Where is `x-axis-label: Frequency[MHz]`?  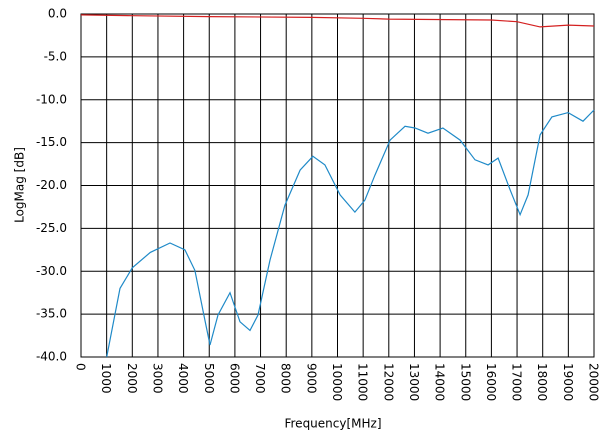
x-axis-label: Frequency[MHz] is located at coordinates (332, 424).